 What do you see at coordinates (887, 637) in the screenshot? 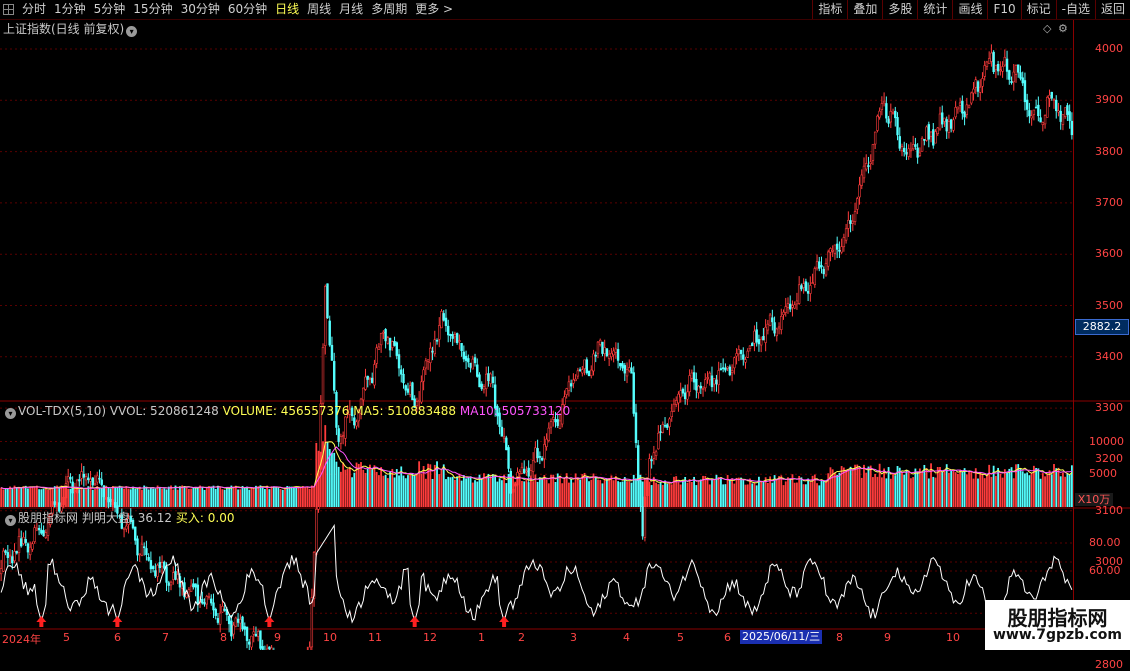
I see `date-tick-label: 9` at bounding box center [887, 637].